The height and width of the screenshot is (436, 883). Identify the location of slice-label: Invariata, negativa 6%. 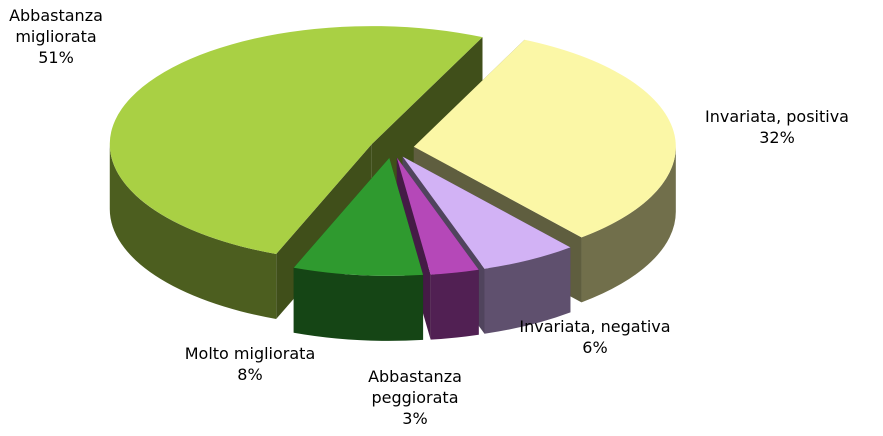
(595, 337).